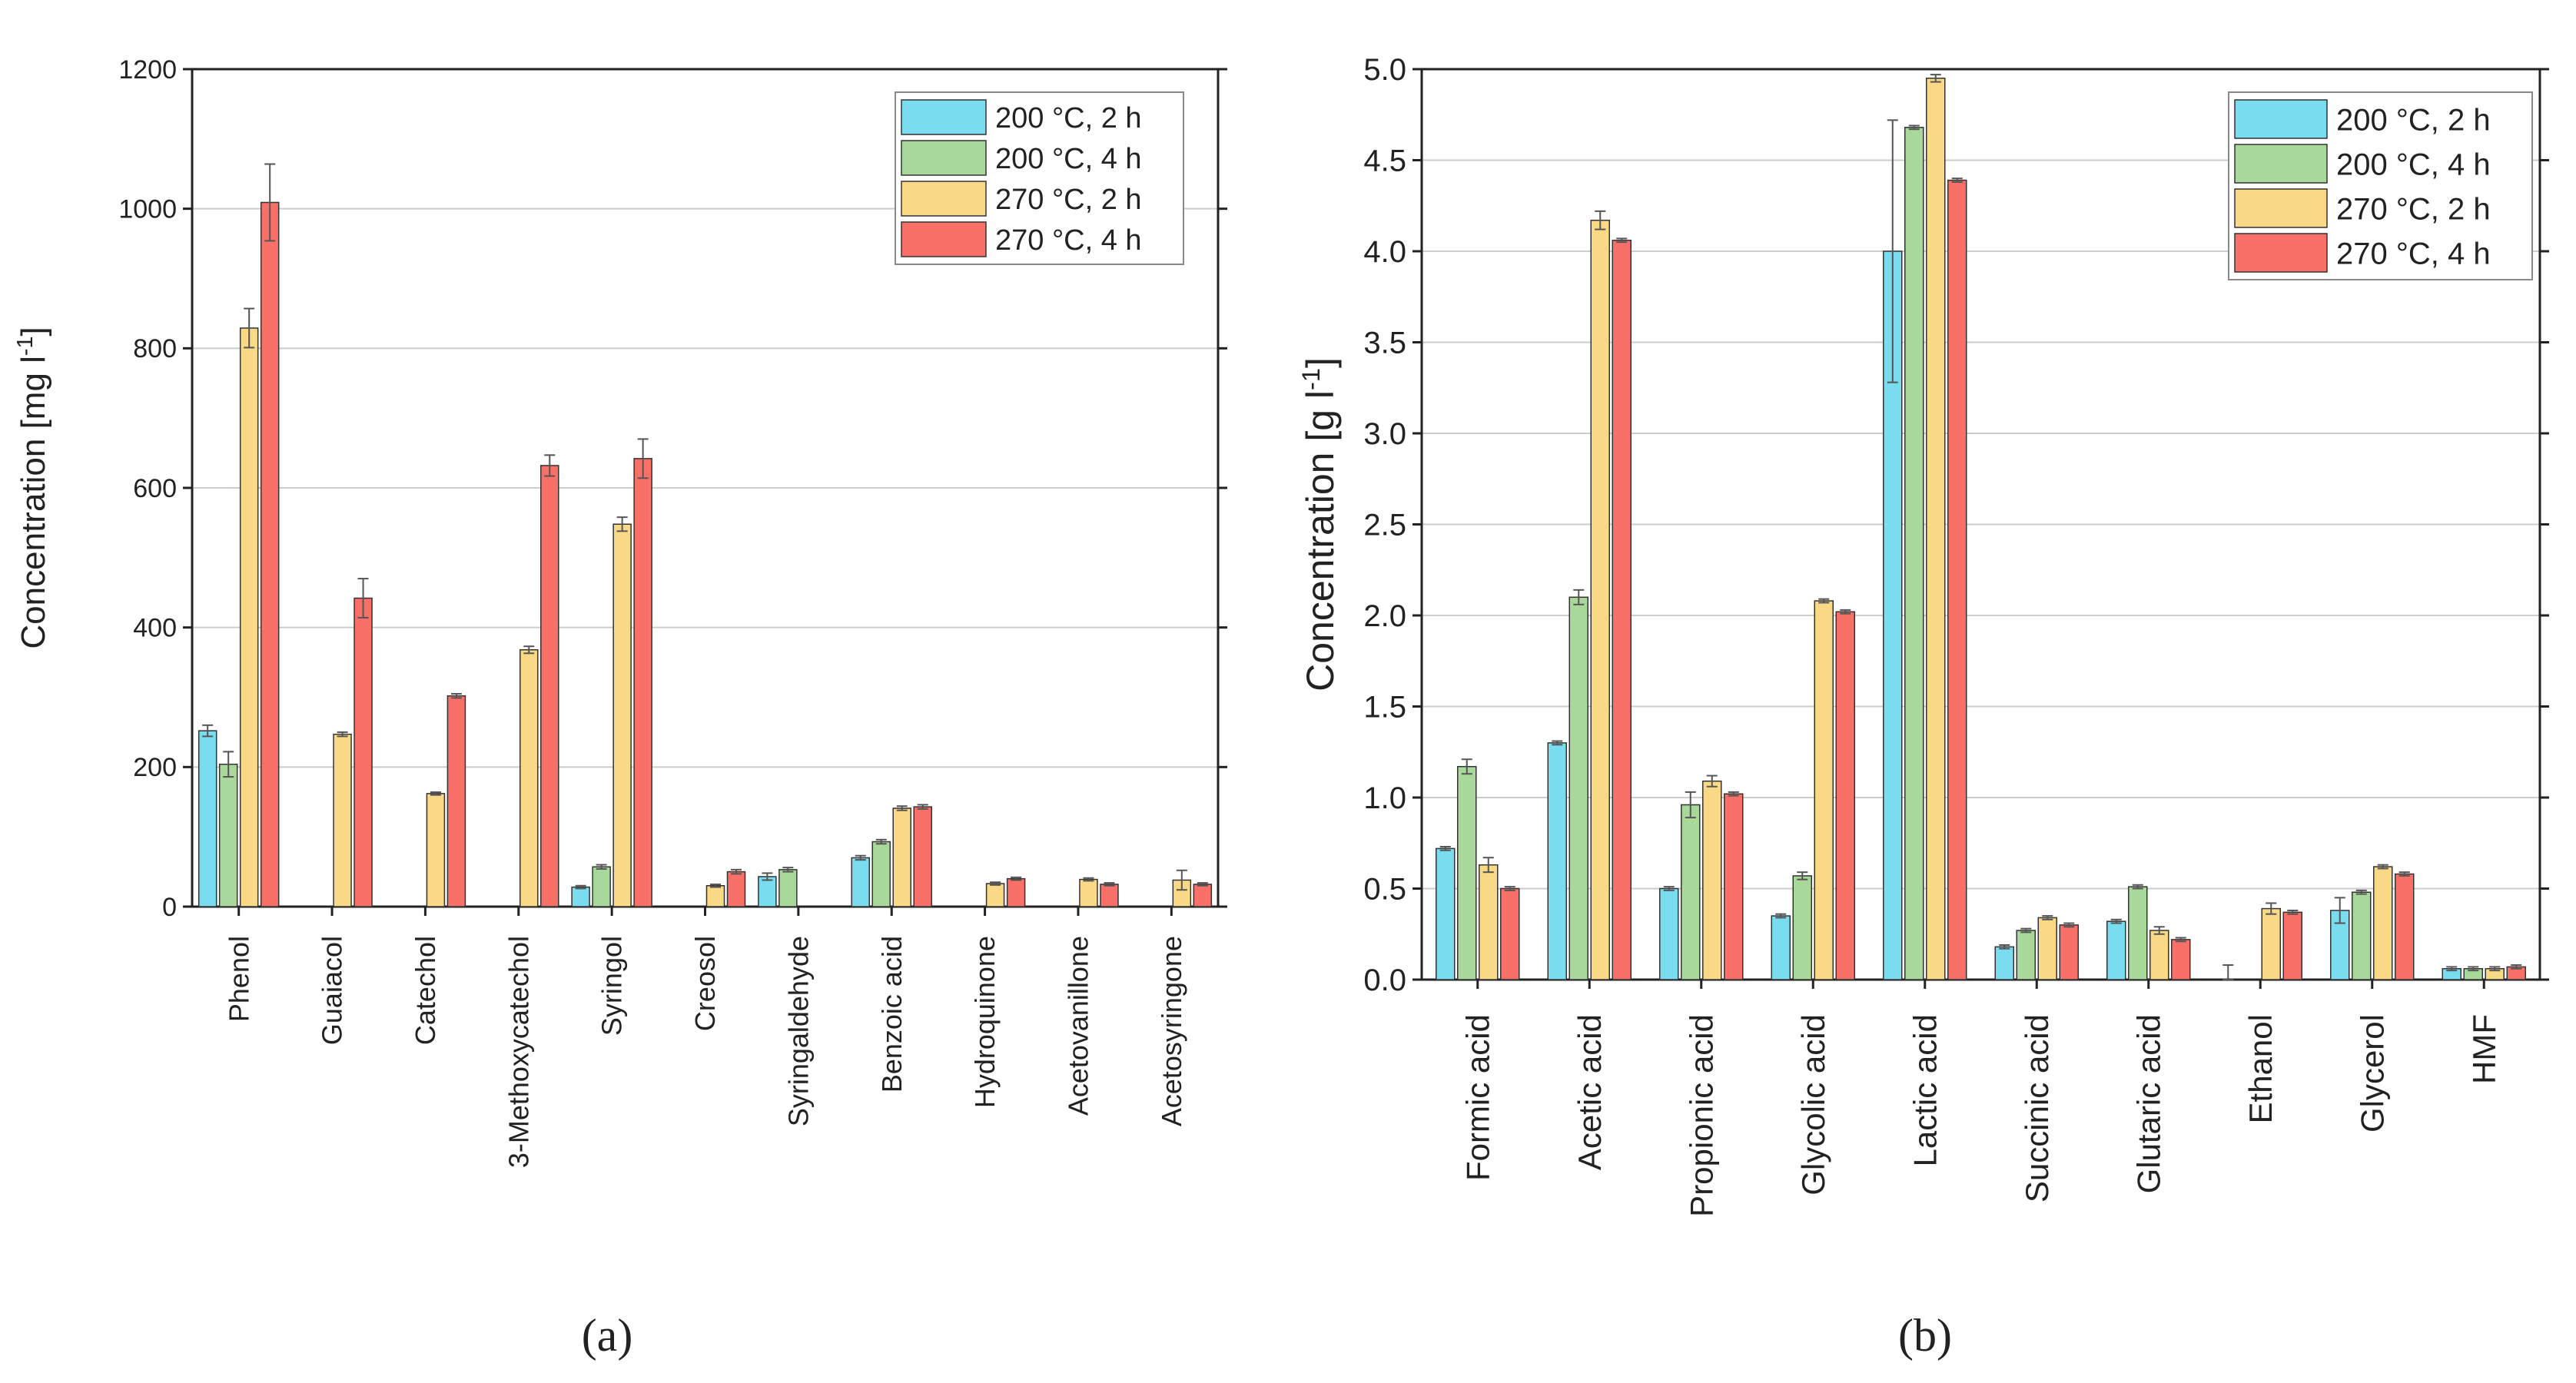 This screenshot has width=2576, height=1383. I want to click on y-tick-label: 400, so click(155, 628).